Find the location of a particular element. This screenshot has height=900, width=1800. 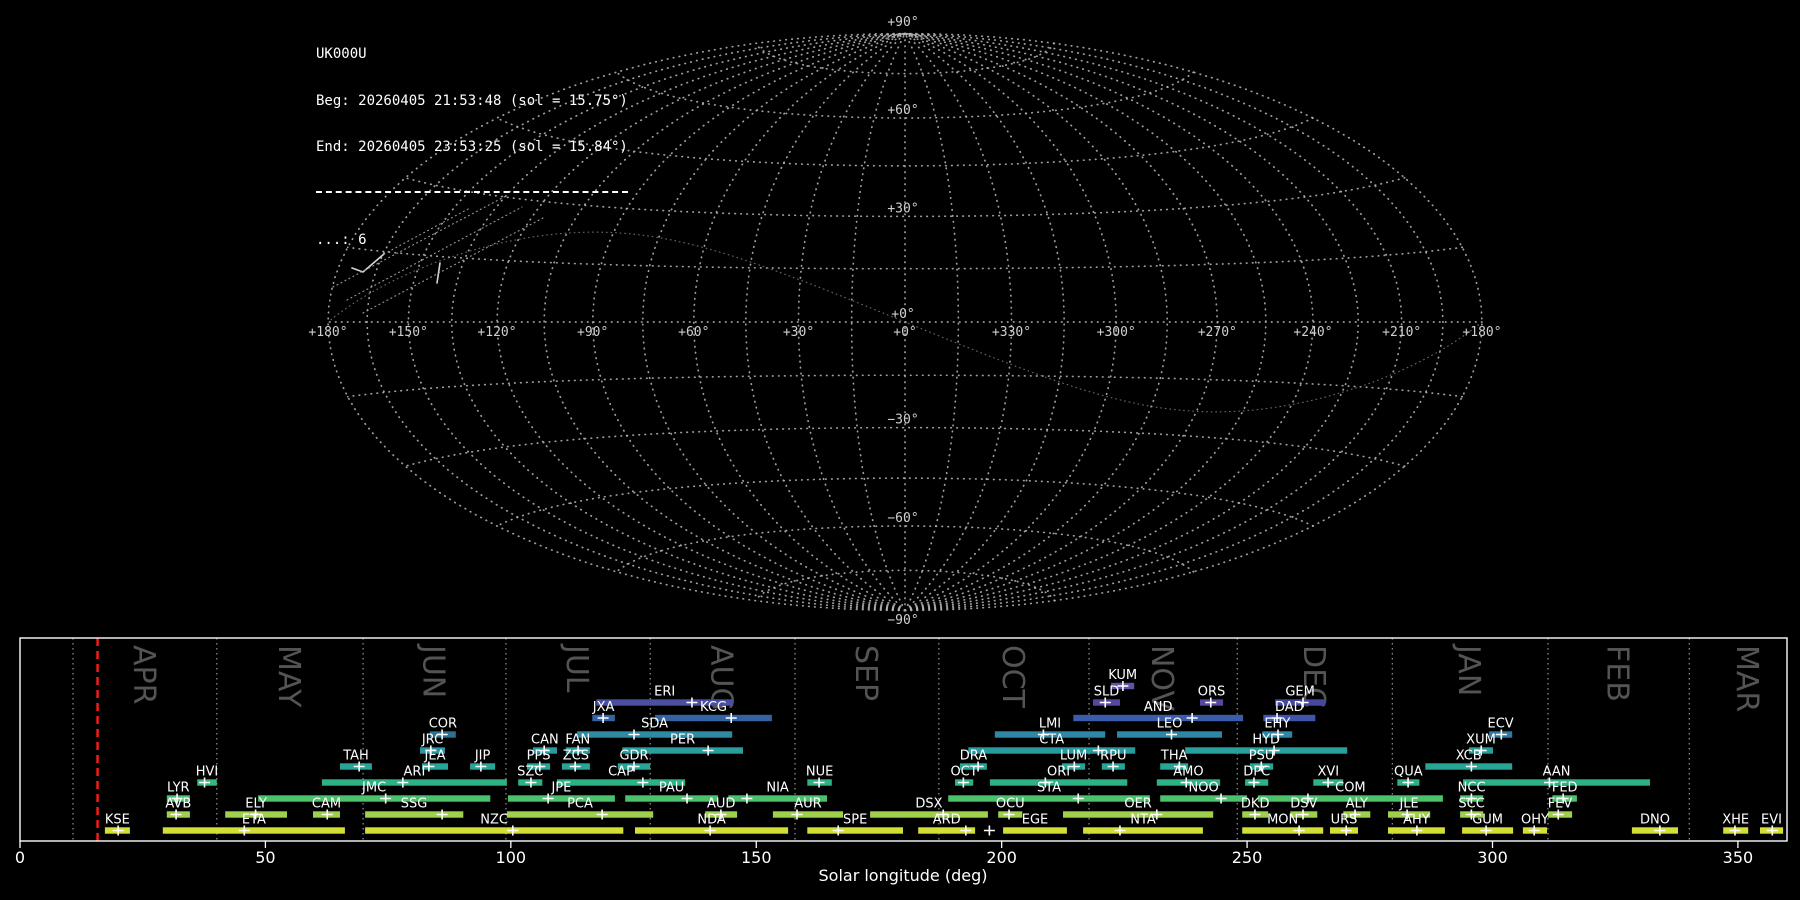

shower-peak-TAH is located at coordinates (359, 766).